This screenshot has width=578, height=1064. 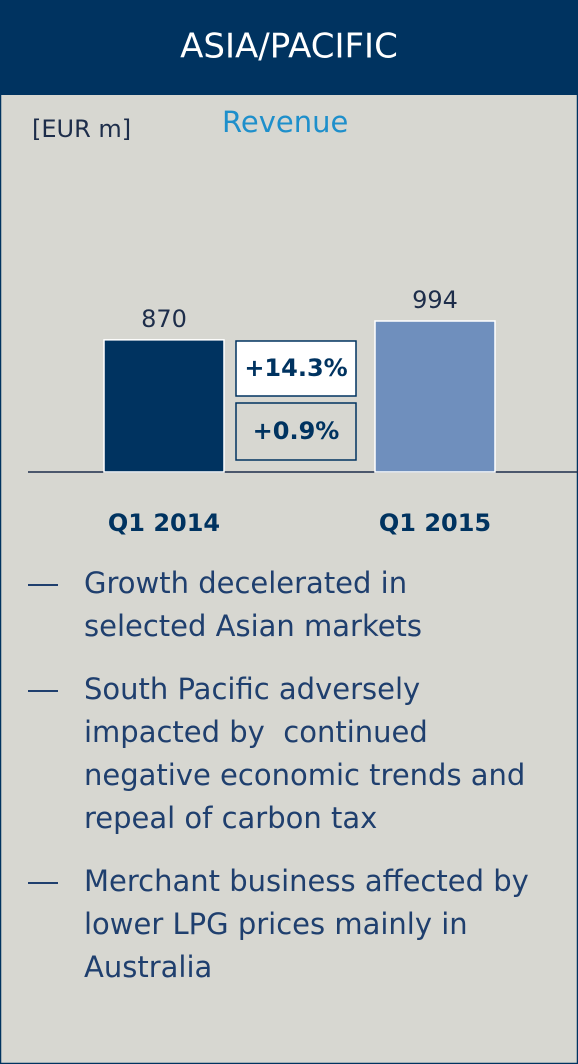 What do you see at coordinates (81, 129) in the screenshot?
I see `unit-label: [EUR m]` at bounding box center [81, 129].